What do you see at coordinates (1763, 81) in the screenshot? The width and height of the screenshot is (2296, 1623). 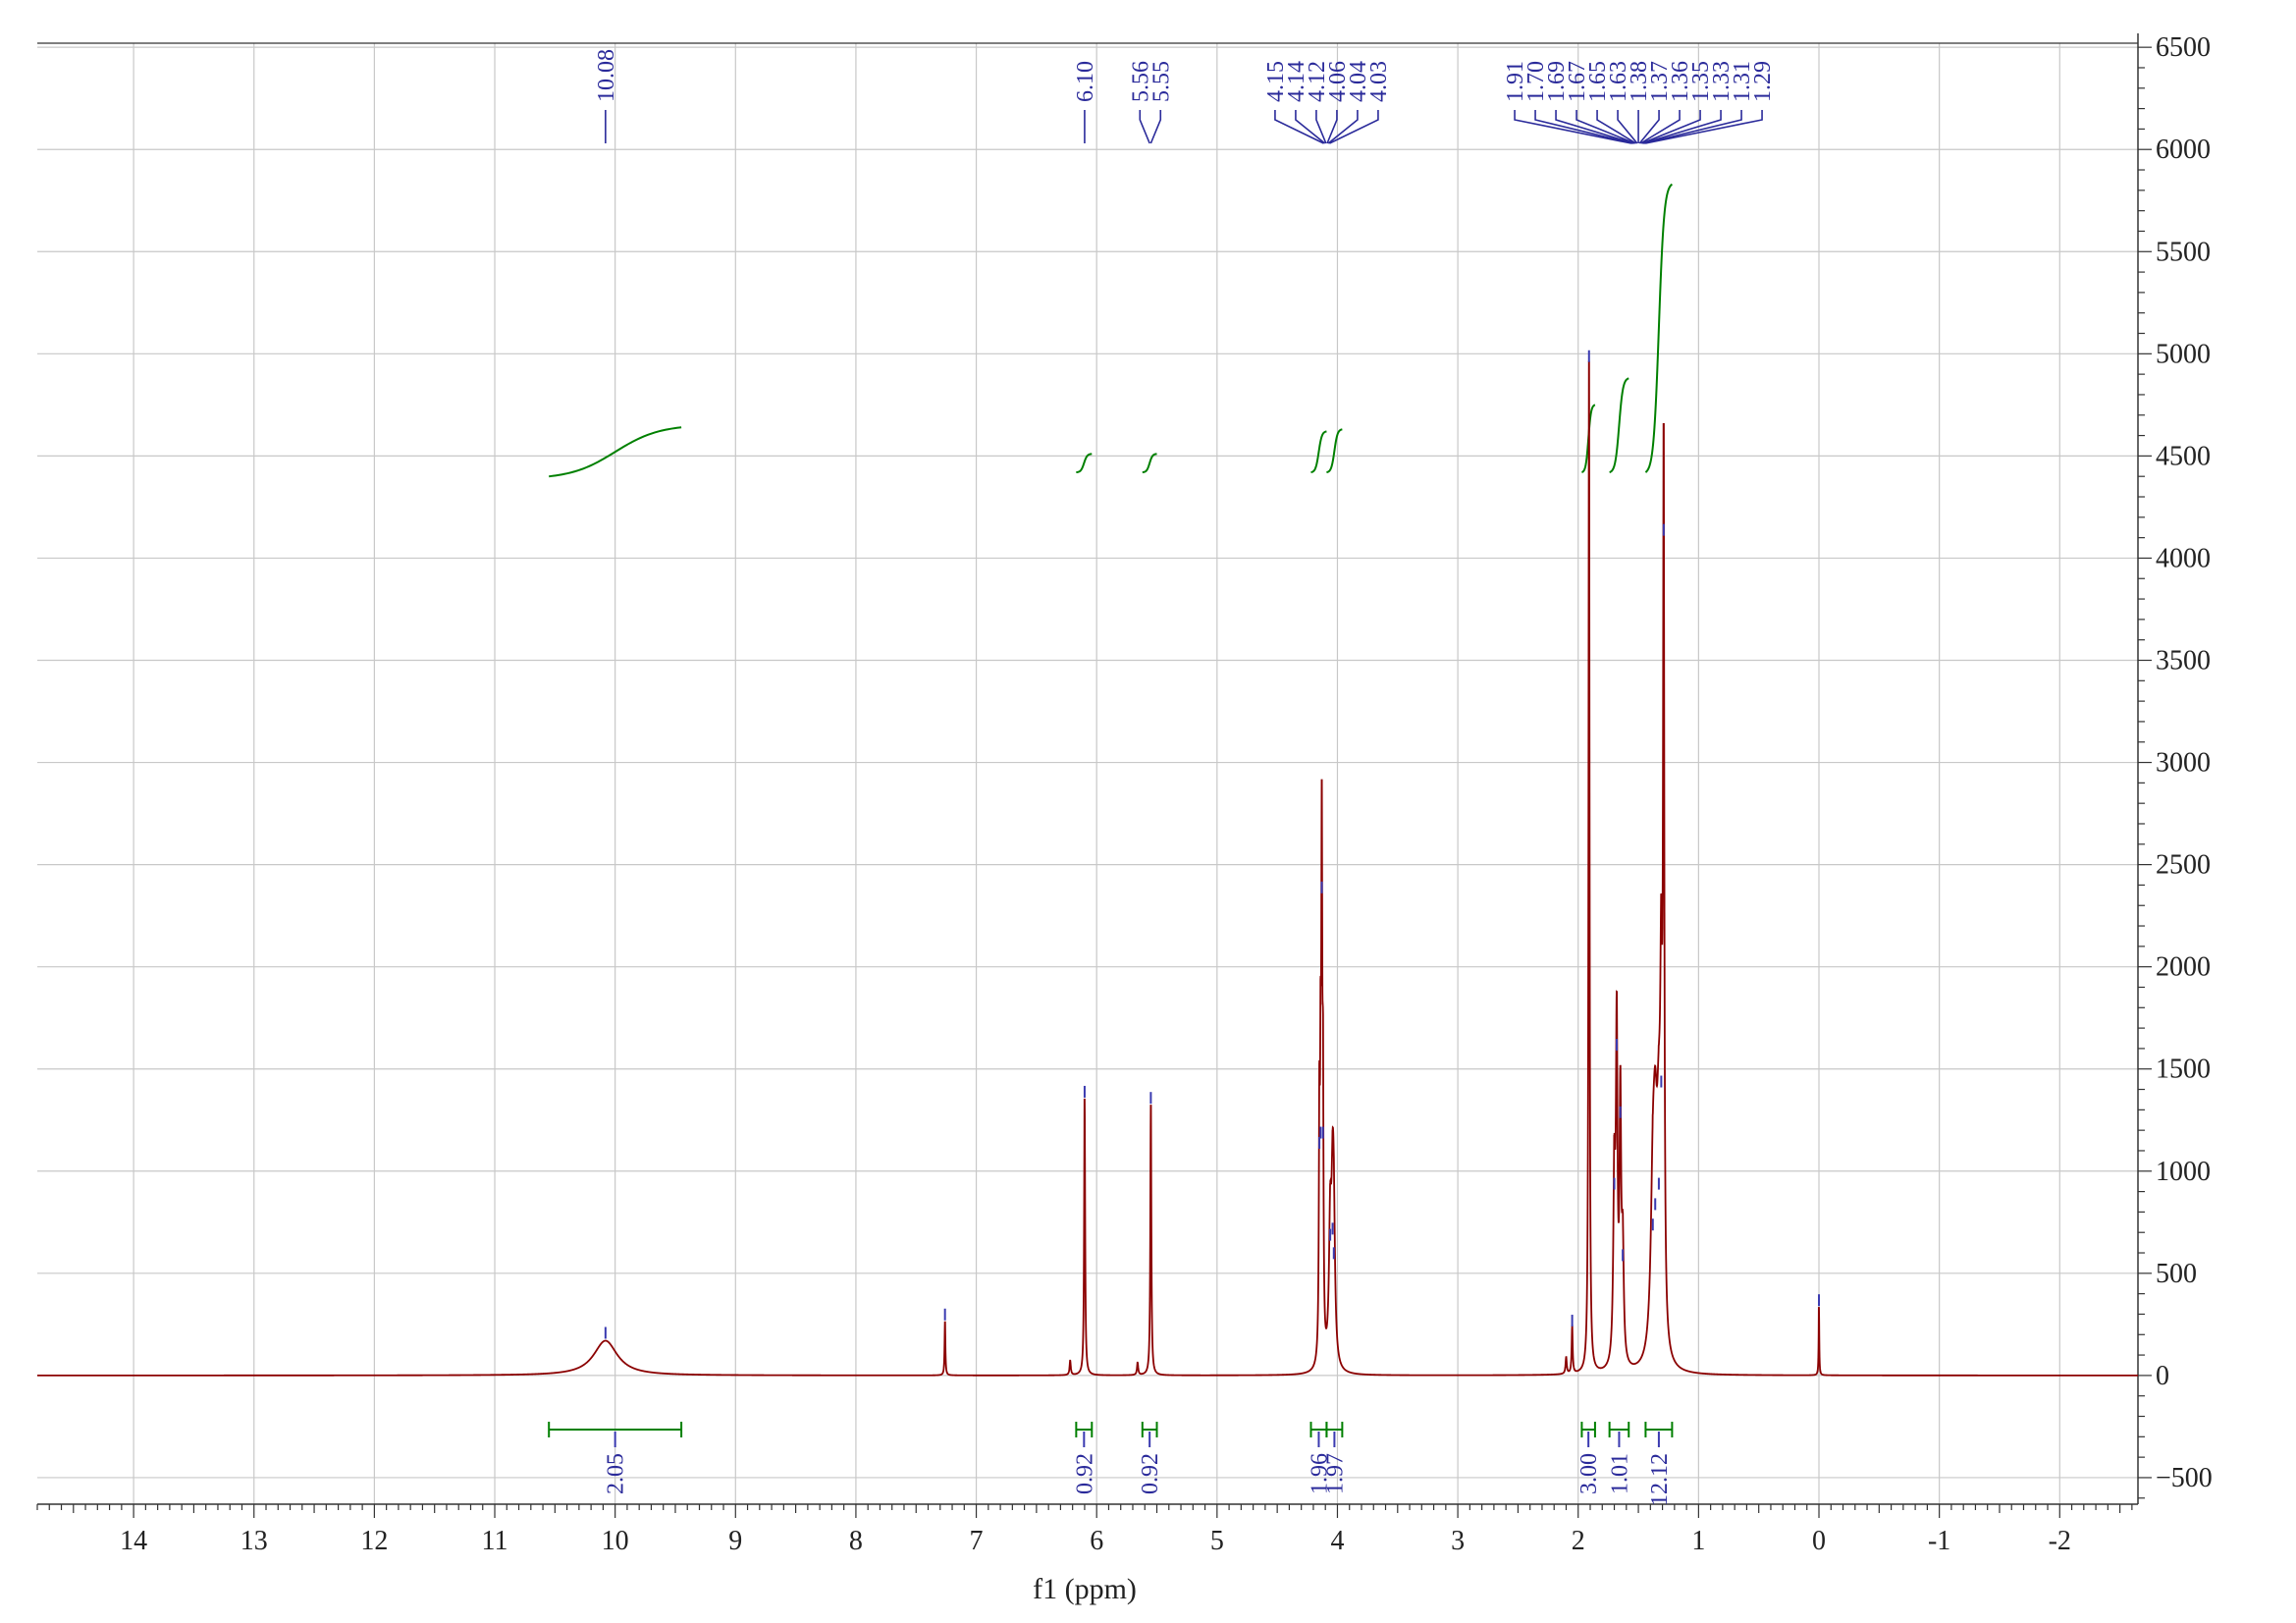 I see `peak-label: 1.29` at bounding box center [1763, 81].